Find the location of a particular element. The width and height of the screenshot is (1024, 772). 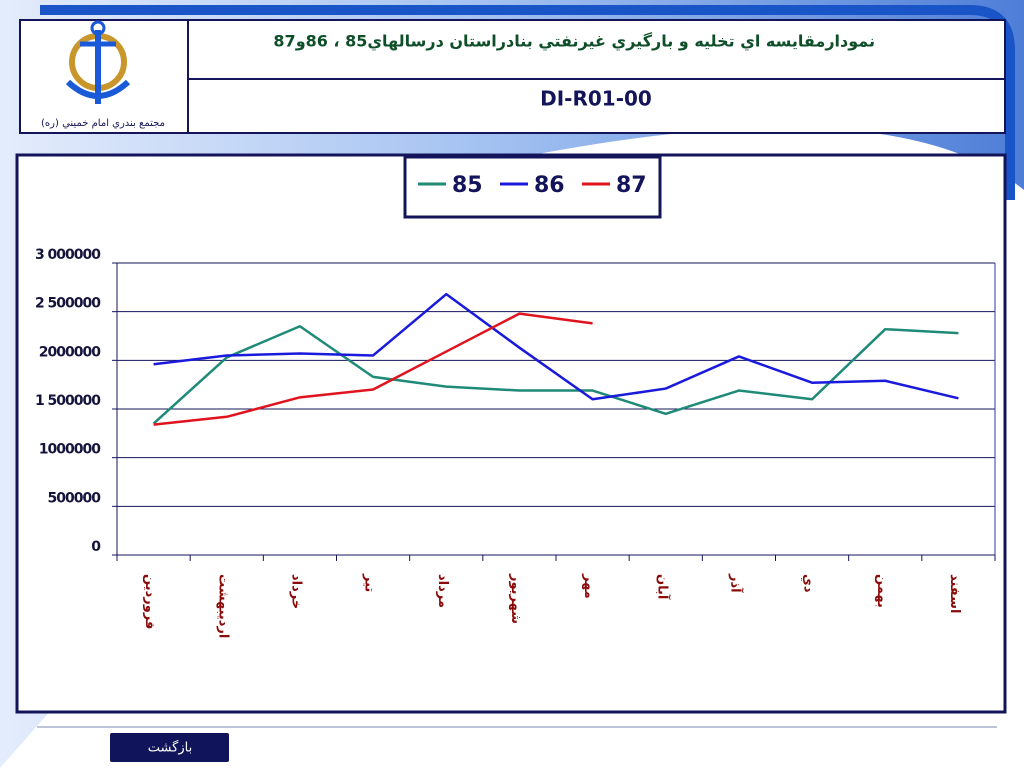

x-tick-label: خرداد is located at coordinates (295, 591).